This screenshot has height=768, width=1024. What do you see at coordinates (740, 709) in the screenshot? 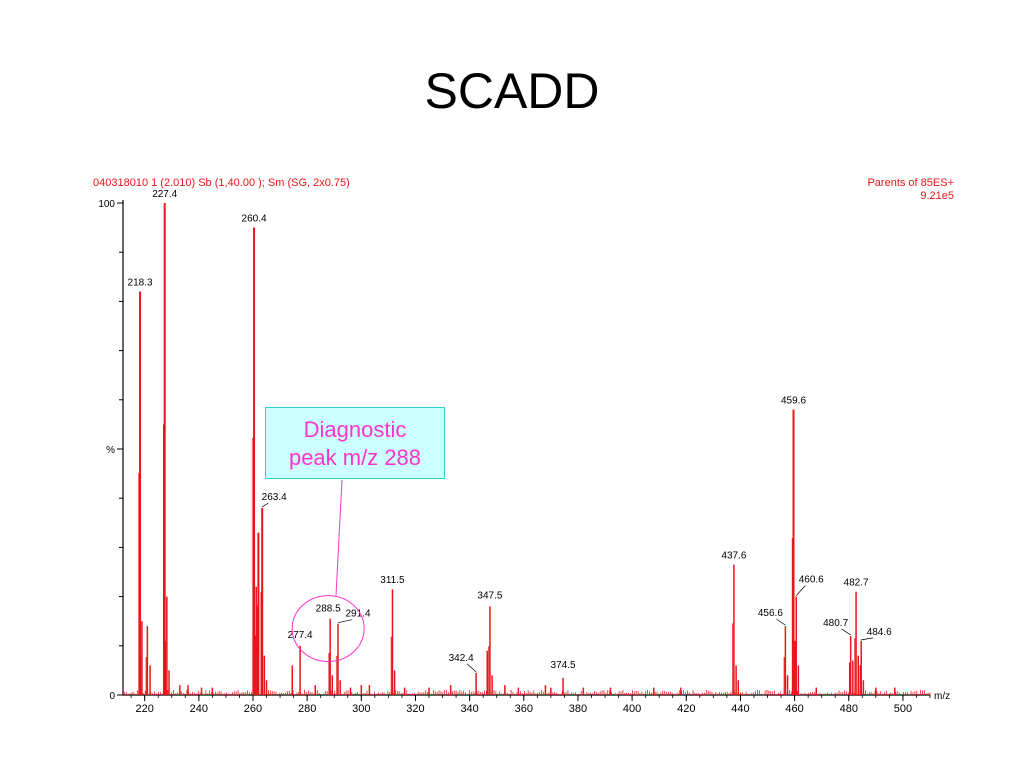
I see `x-tick-label: 440` at bounding box center [740, 709].